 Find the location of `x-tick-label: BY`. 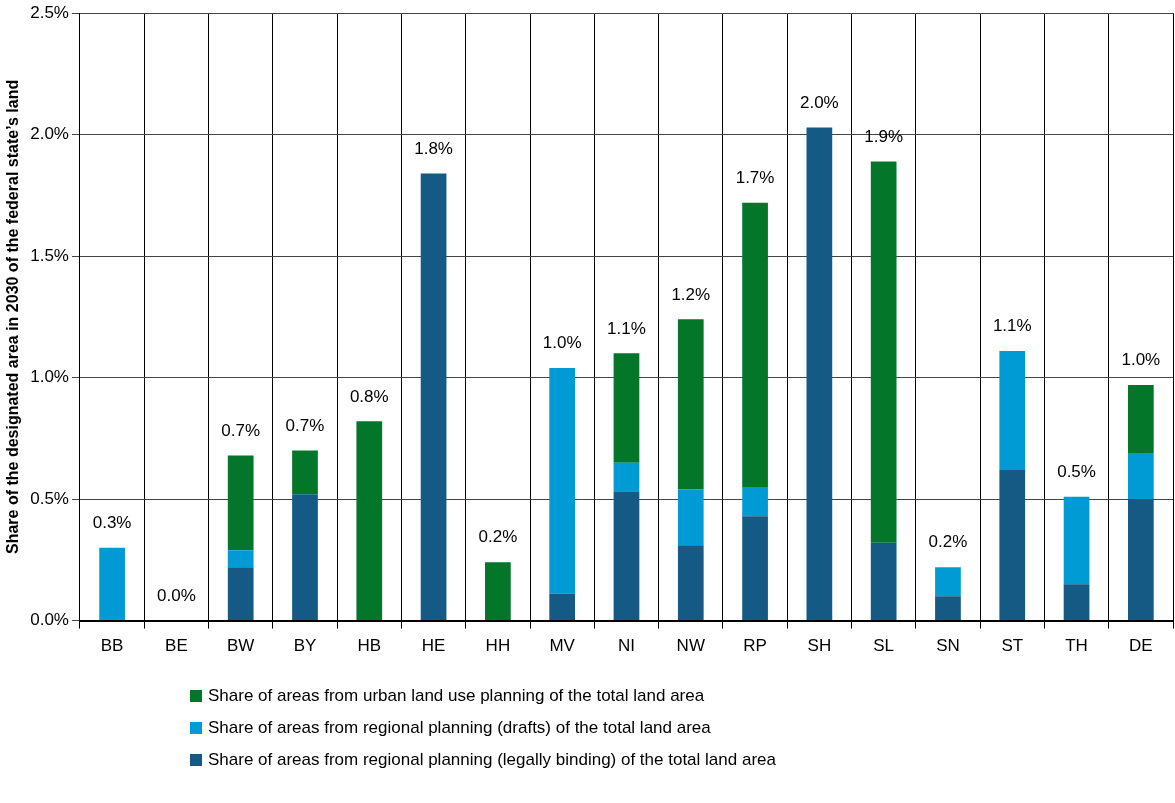

x-tick-label: BY is located at coordinates (305, 646).